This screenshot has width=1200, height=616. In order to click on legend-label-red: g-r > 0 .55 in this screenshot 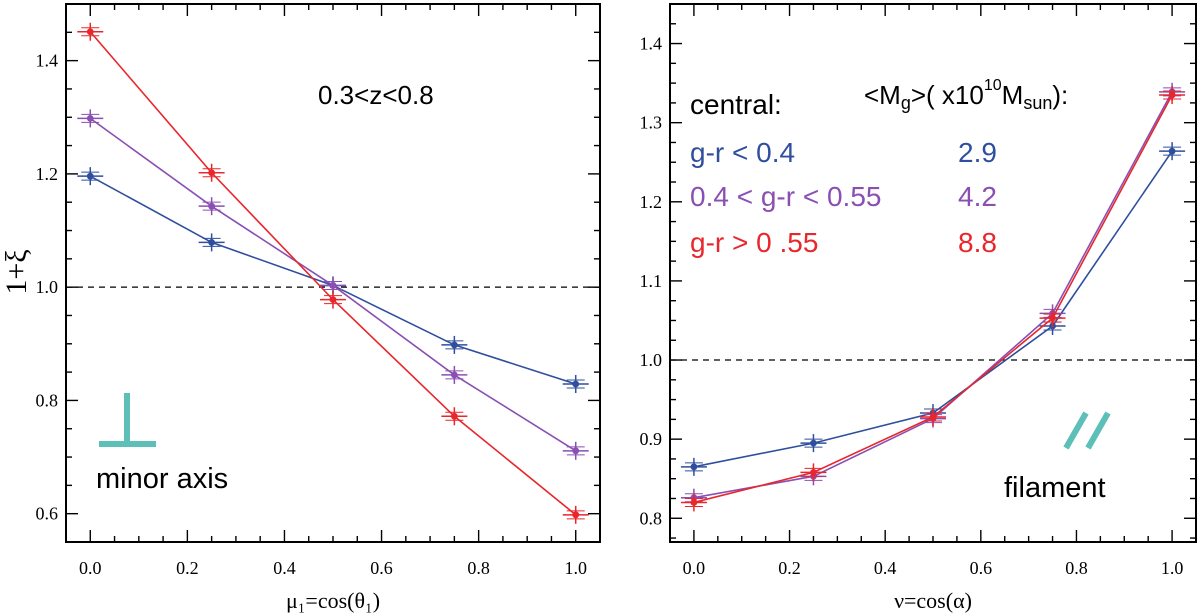, I will do `click(754, 242)`.